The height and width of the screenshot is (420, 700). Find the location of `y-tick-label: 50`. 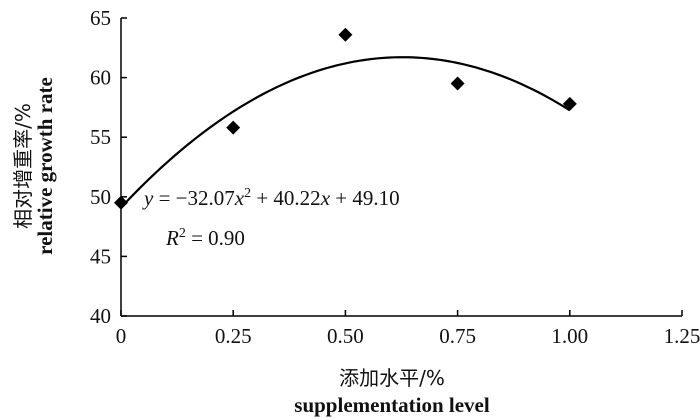

y-tick-label: 50 is located at coordinates (100, 197).